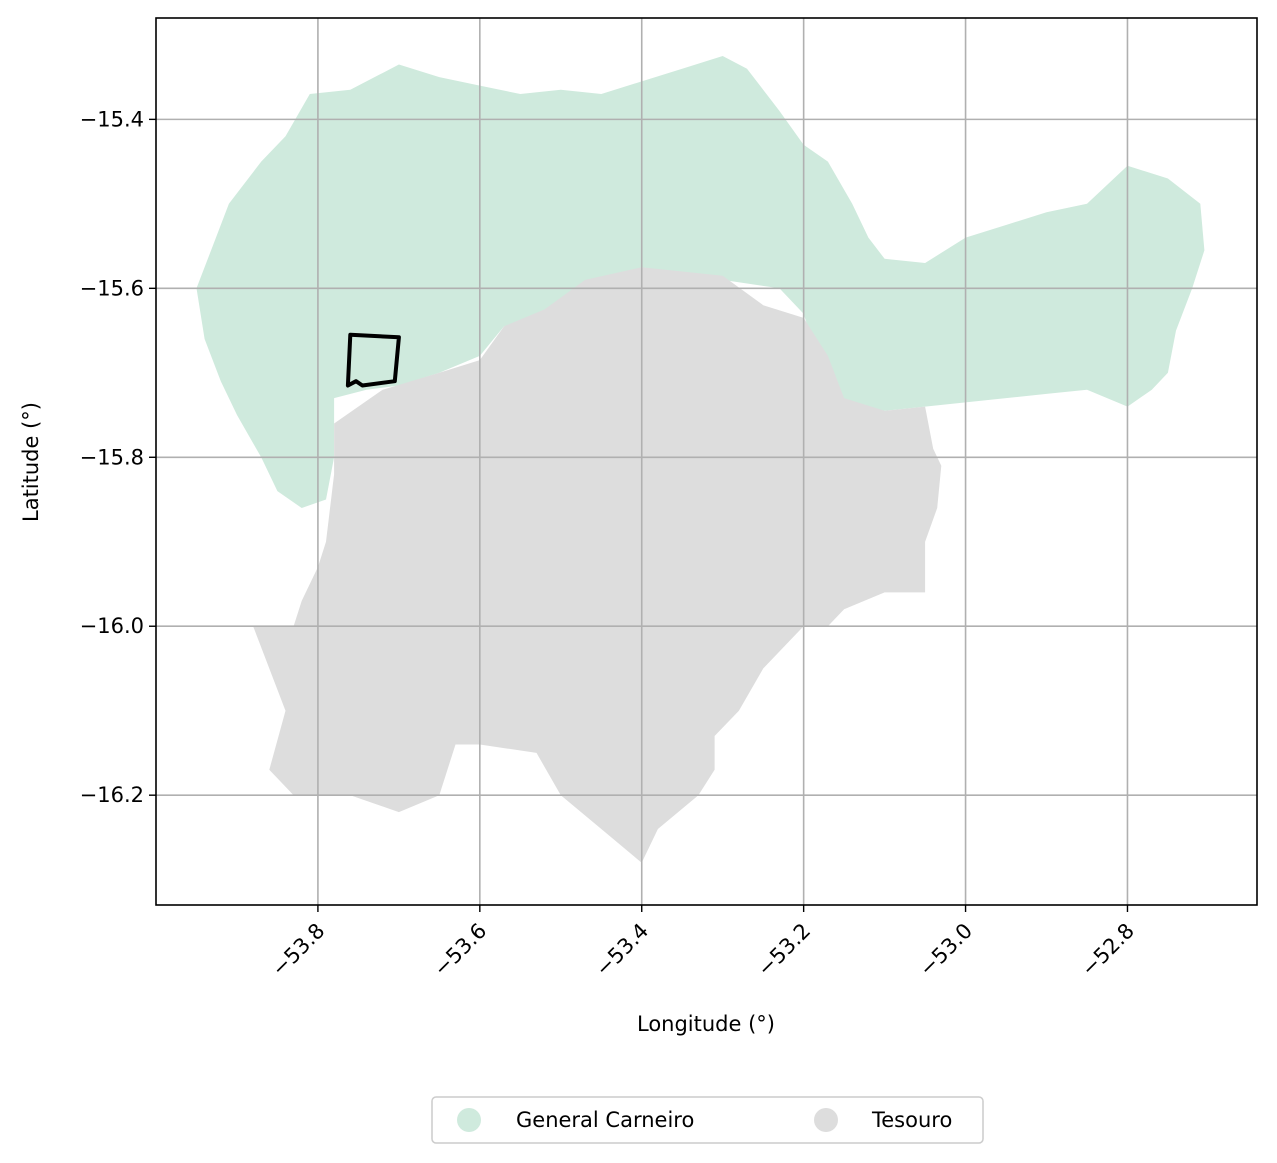 The image size is (1277, 1163). I want to click on study-area-outline, so click(373, 360).